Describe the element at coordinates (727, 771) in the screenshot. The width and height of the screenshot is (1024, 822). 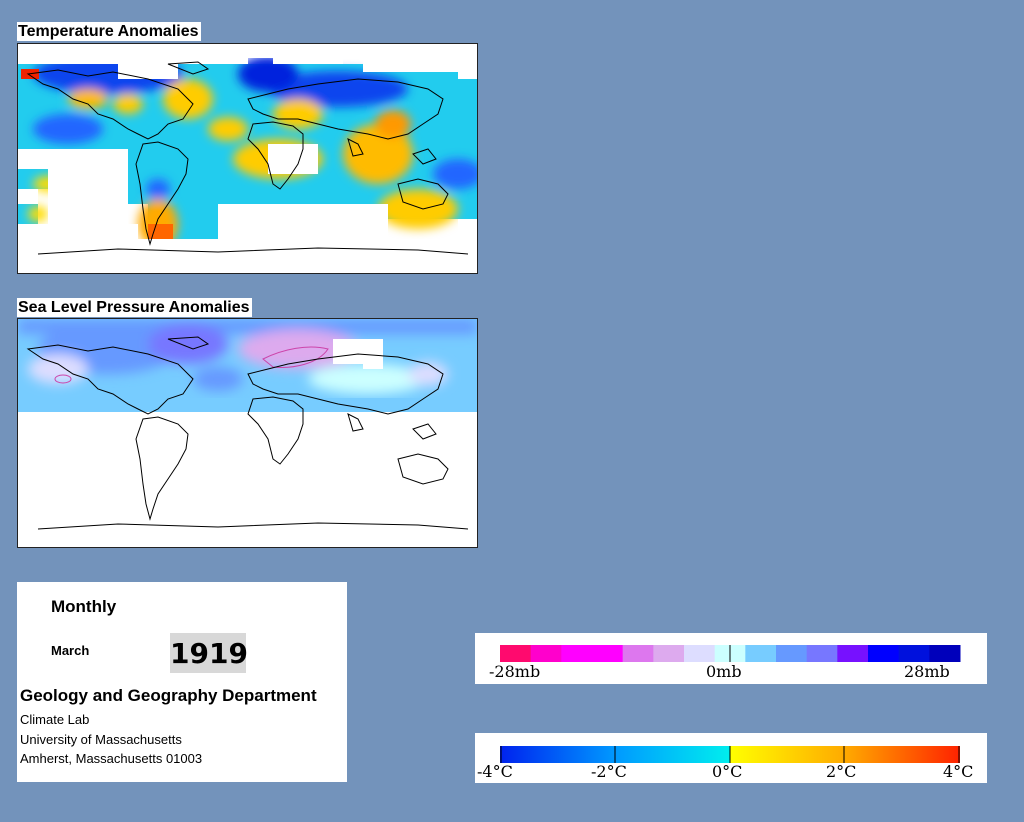
I see `temperature-legend-label-2: 0°C` at that location.